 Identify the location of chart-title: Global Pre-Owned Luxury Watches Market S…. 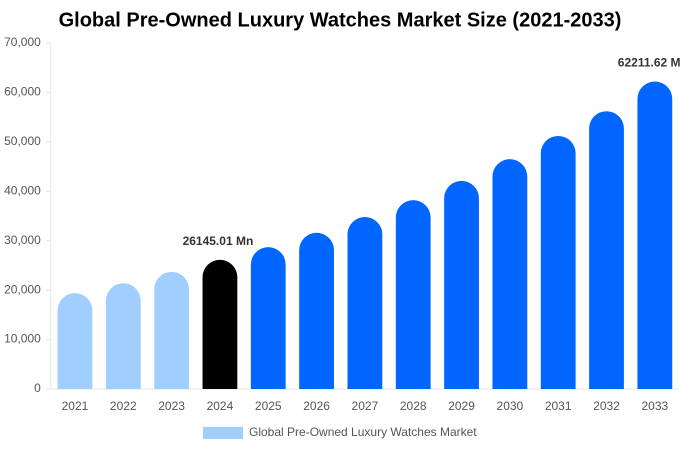
(340, 20).